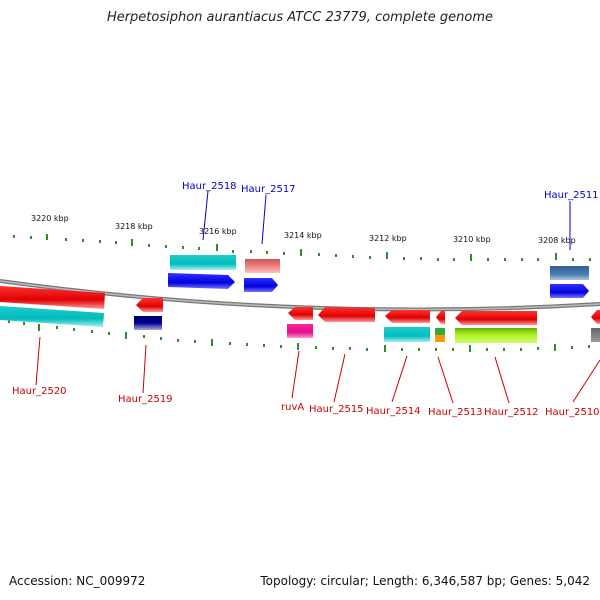  Describe the element at coordinates (52, 297) in the screenshot. I see `gene-arrow-haur2520` at that location.